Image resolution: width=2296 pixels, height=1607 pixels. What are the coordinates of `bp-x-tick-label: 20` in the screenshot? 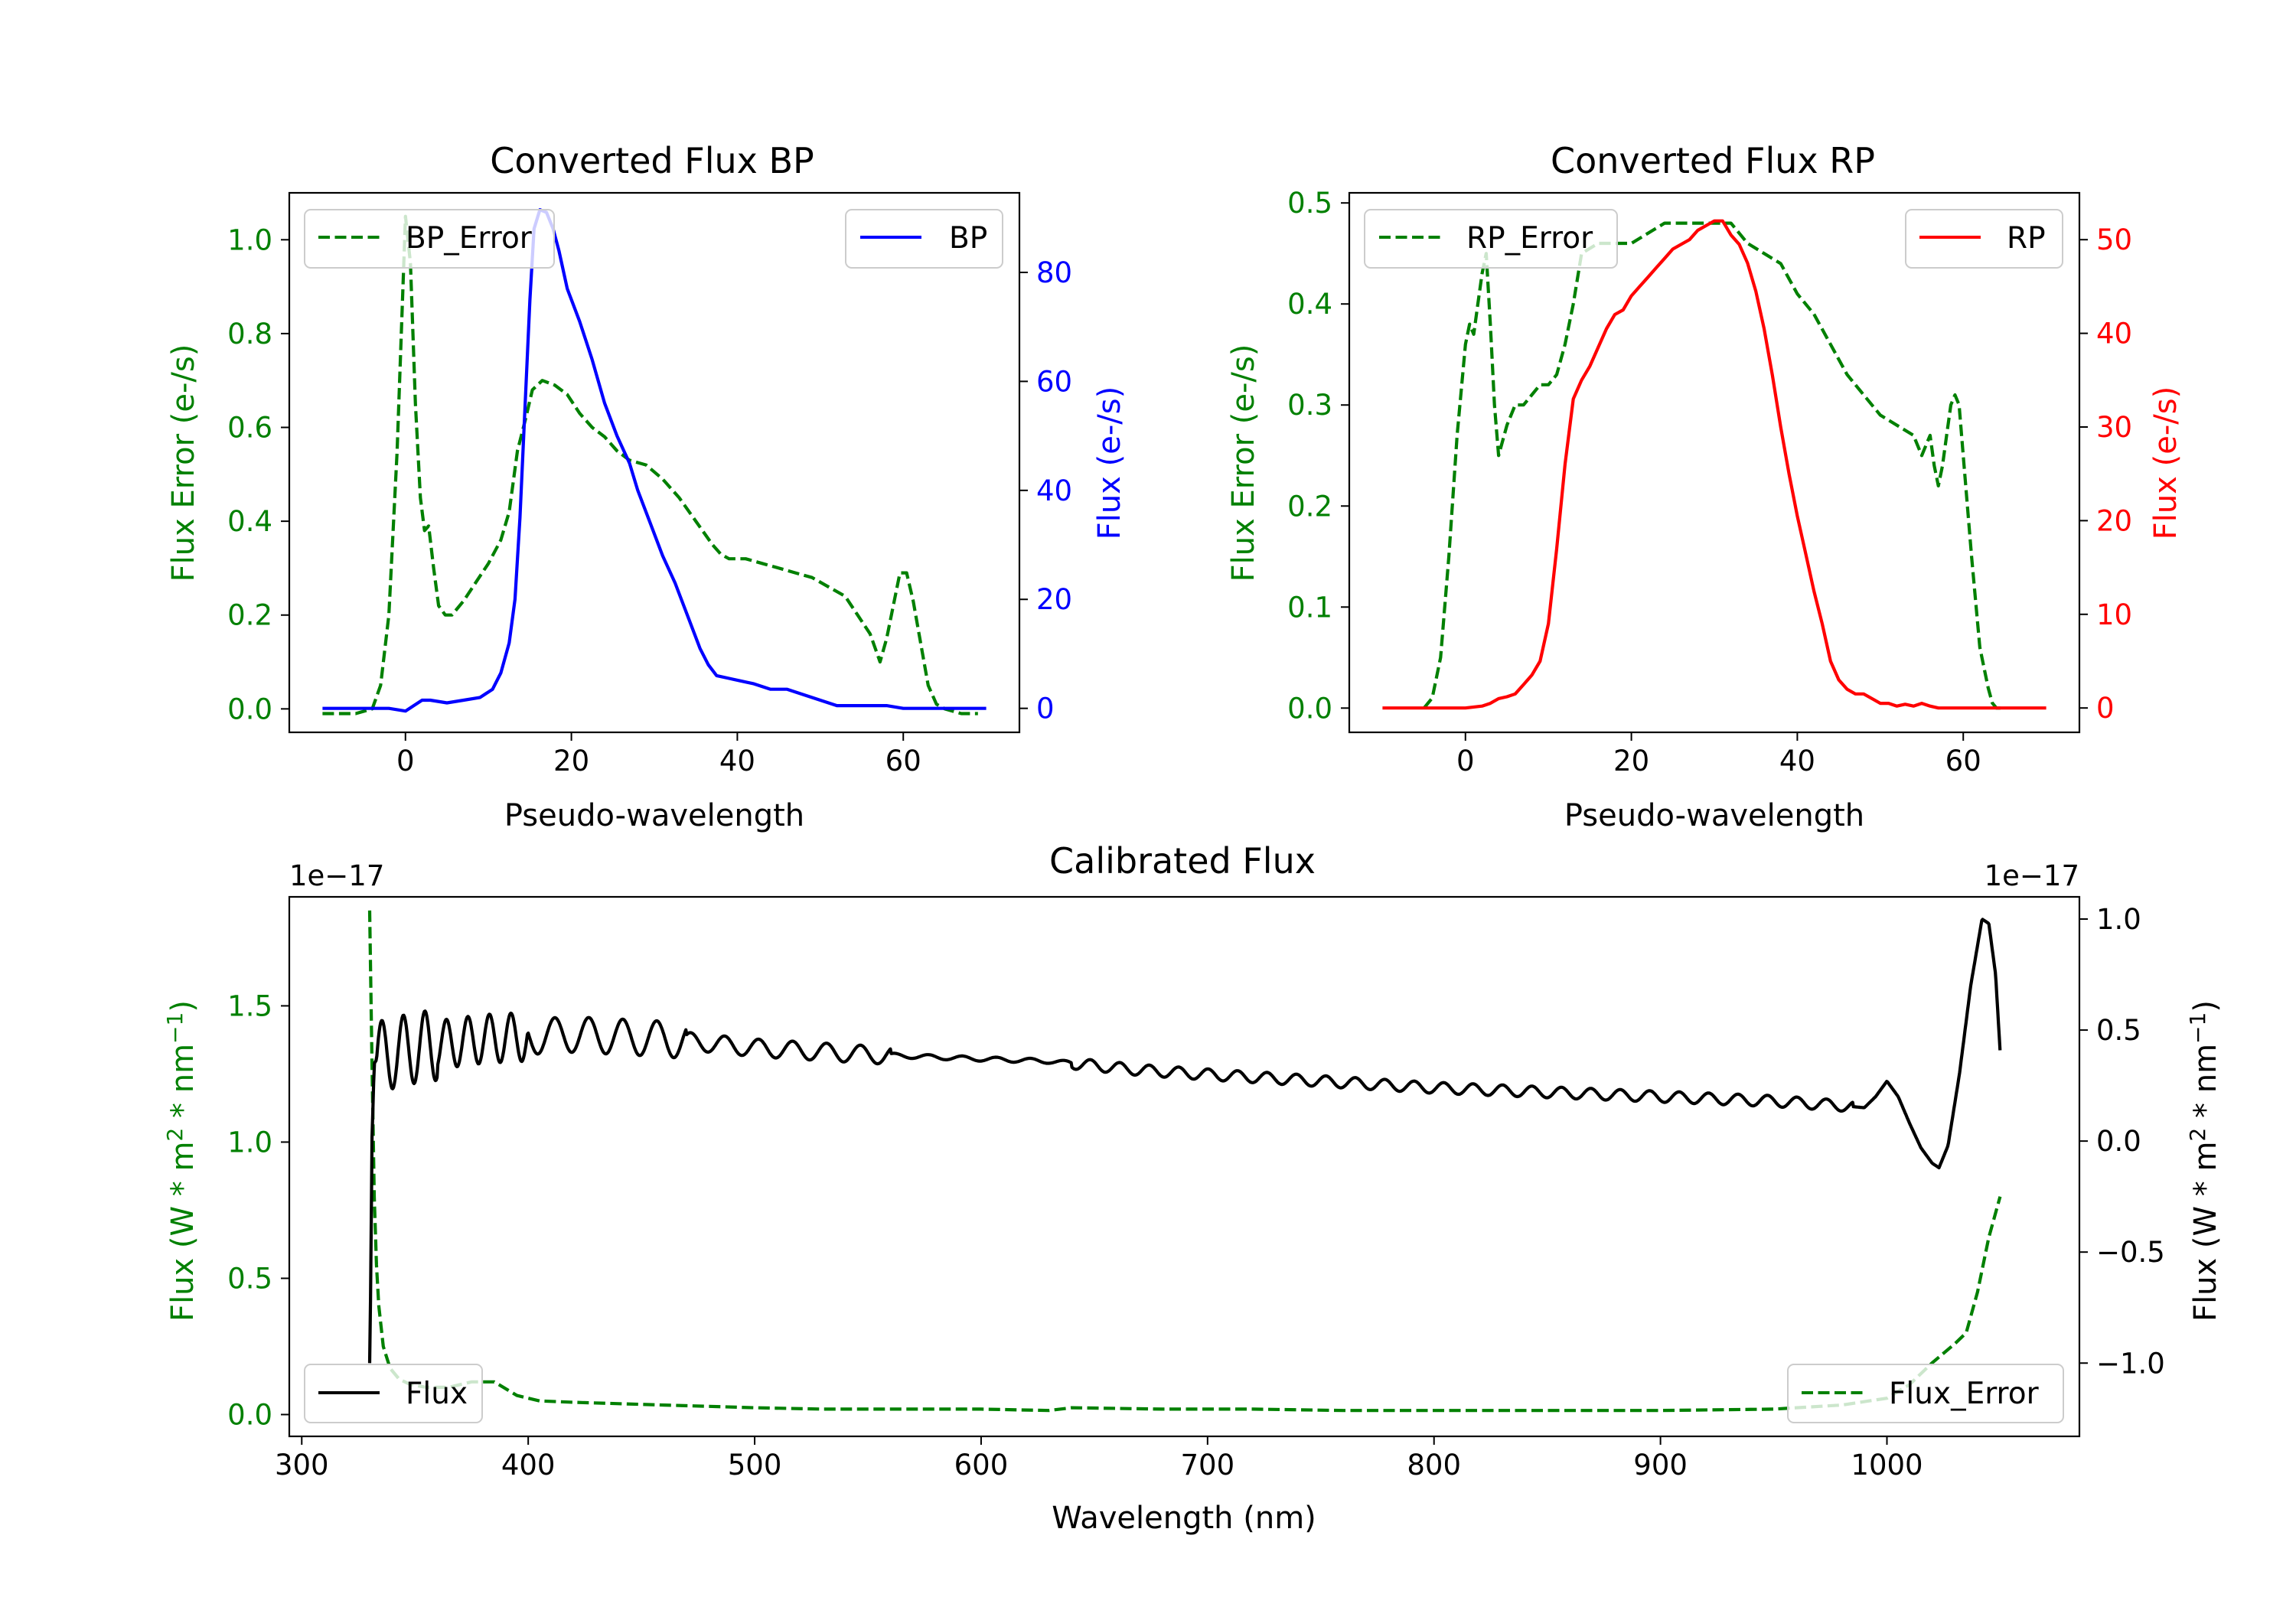 It's located at (571, 761).